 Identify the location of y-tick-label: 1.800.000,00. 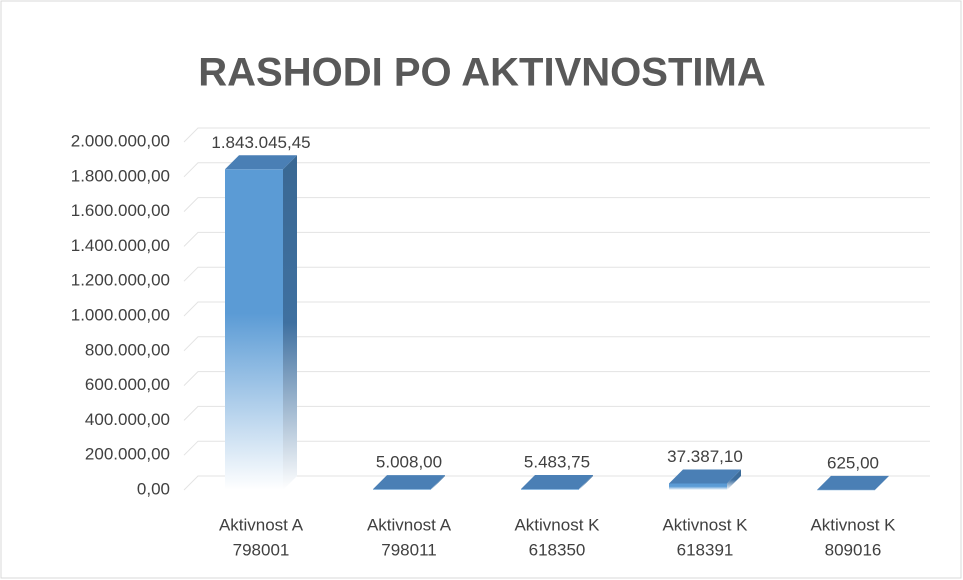
(120, 175).